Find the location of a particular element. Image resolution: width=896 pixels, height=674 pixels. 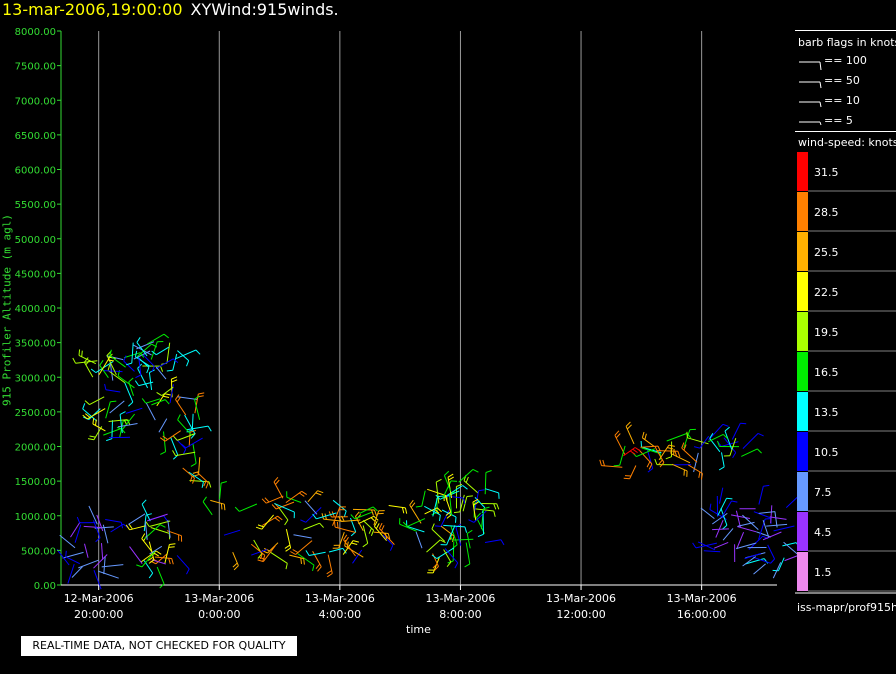

x-tick-label: 16:00:00 is located at coordinates (701, 614).